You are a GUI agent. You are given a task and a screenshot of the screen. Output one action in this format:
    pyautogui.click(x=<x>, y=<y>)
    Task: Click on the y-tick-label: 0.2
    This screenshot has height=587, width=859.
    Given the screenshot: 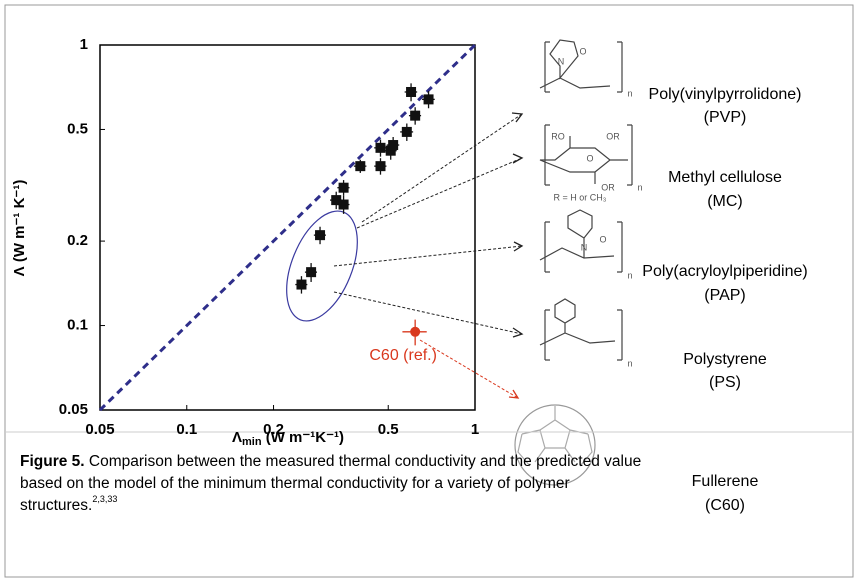 What is the action you would take?
    pyautogui.click(x=77, y=240)
    